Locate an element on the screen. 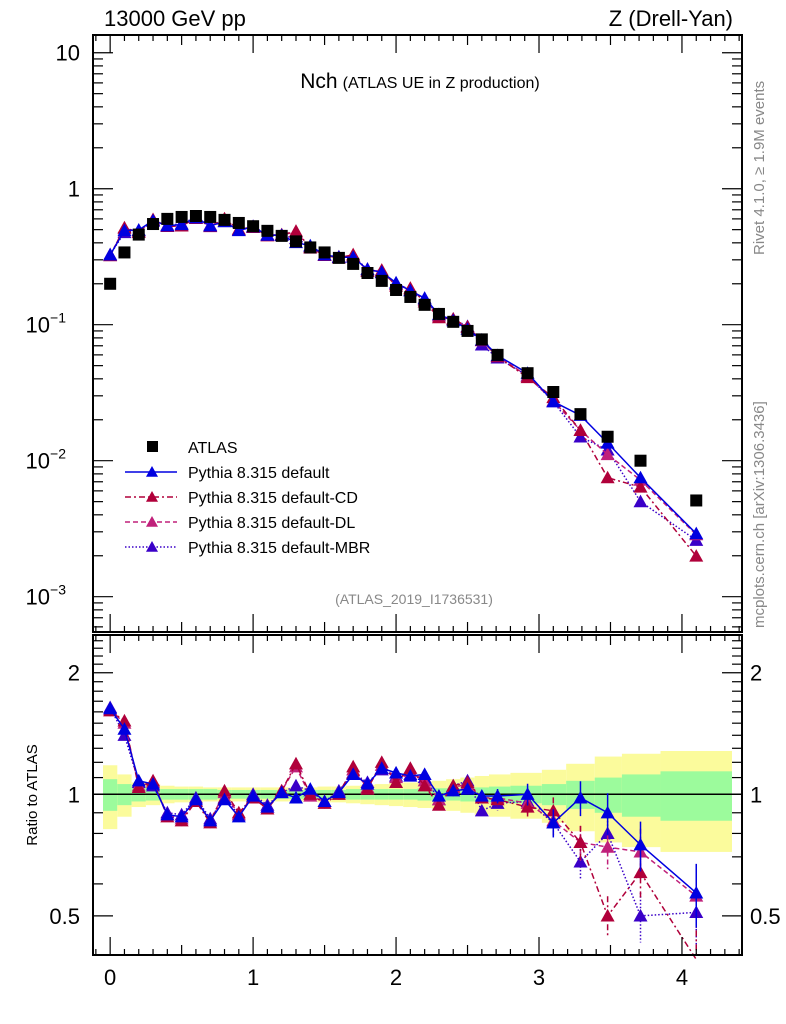 This screenshot has height=1024, width=786. x-tick-labels: 0 1 2 3 4 is located at coordinates (396, 977).